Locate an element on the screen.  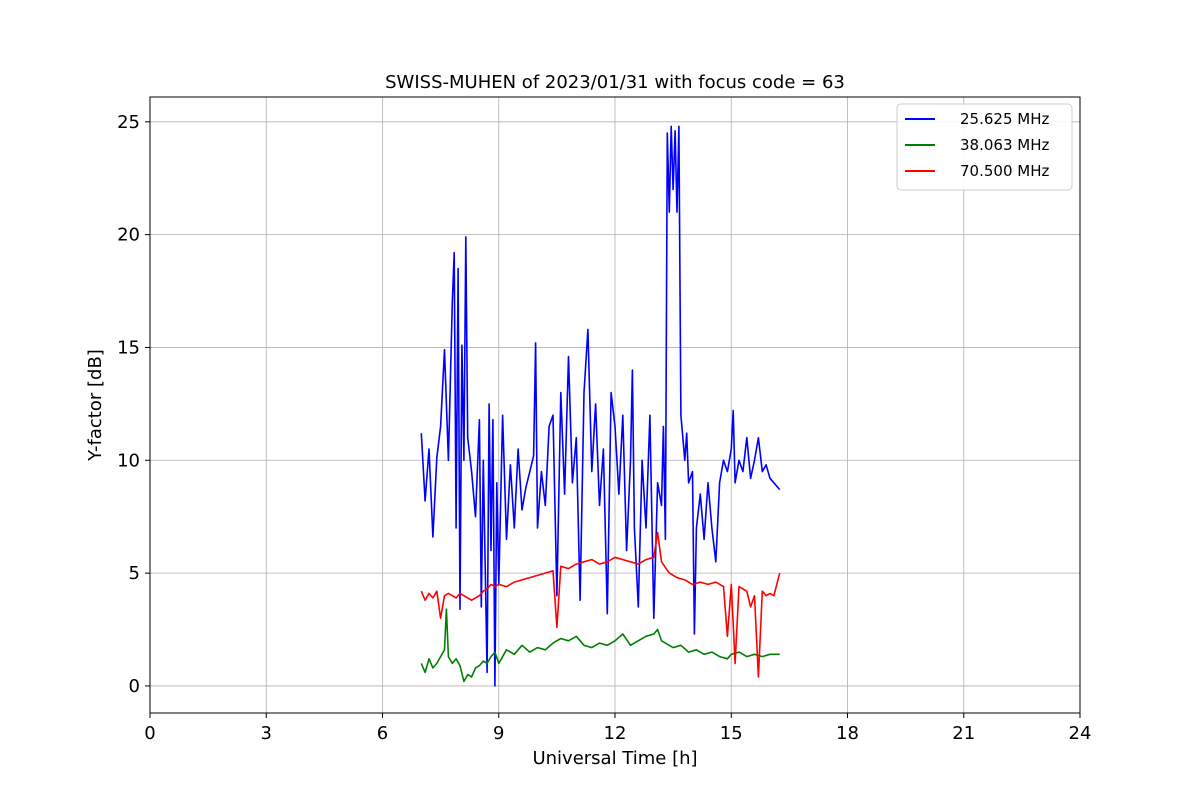
y-tick-label: 20 is located at coordinates (128, 235).